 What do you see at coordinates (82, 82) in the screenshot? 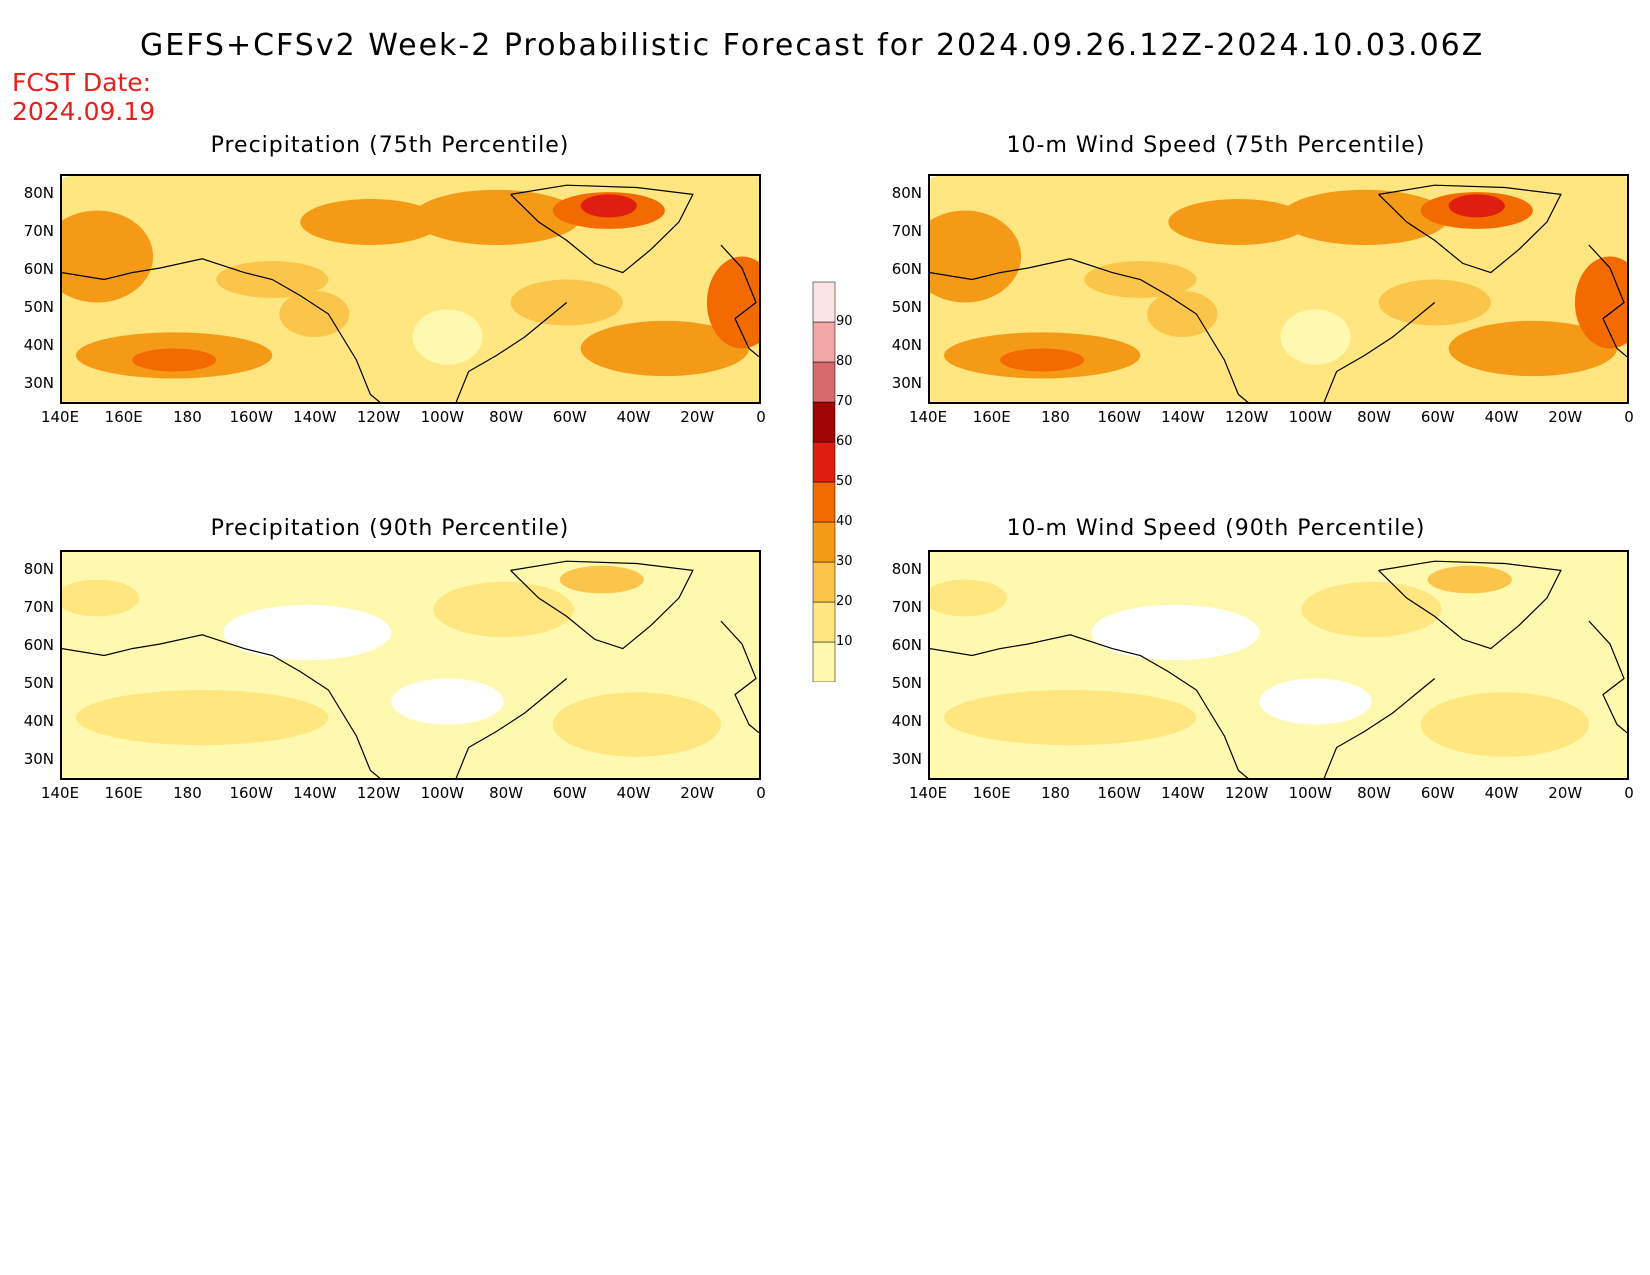
I see `forecast-date-label: FCST Date:` at bounding box center [82, 82].